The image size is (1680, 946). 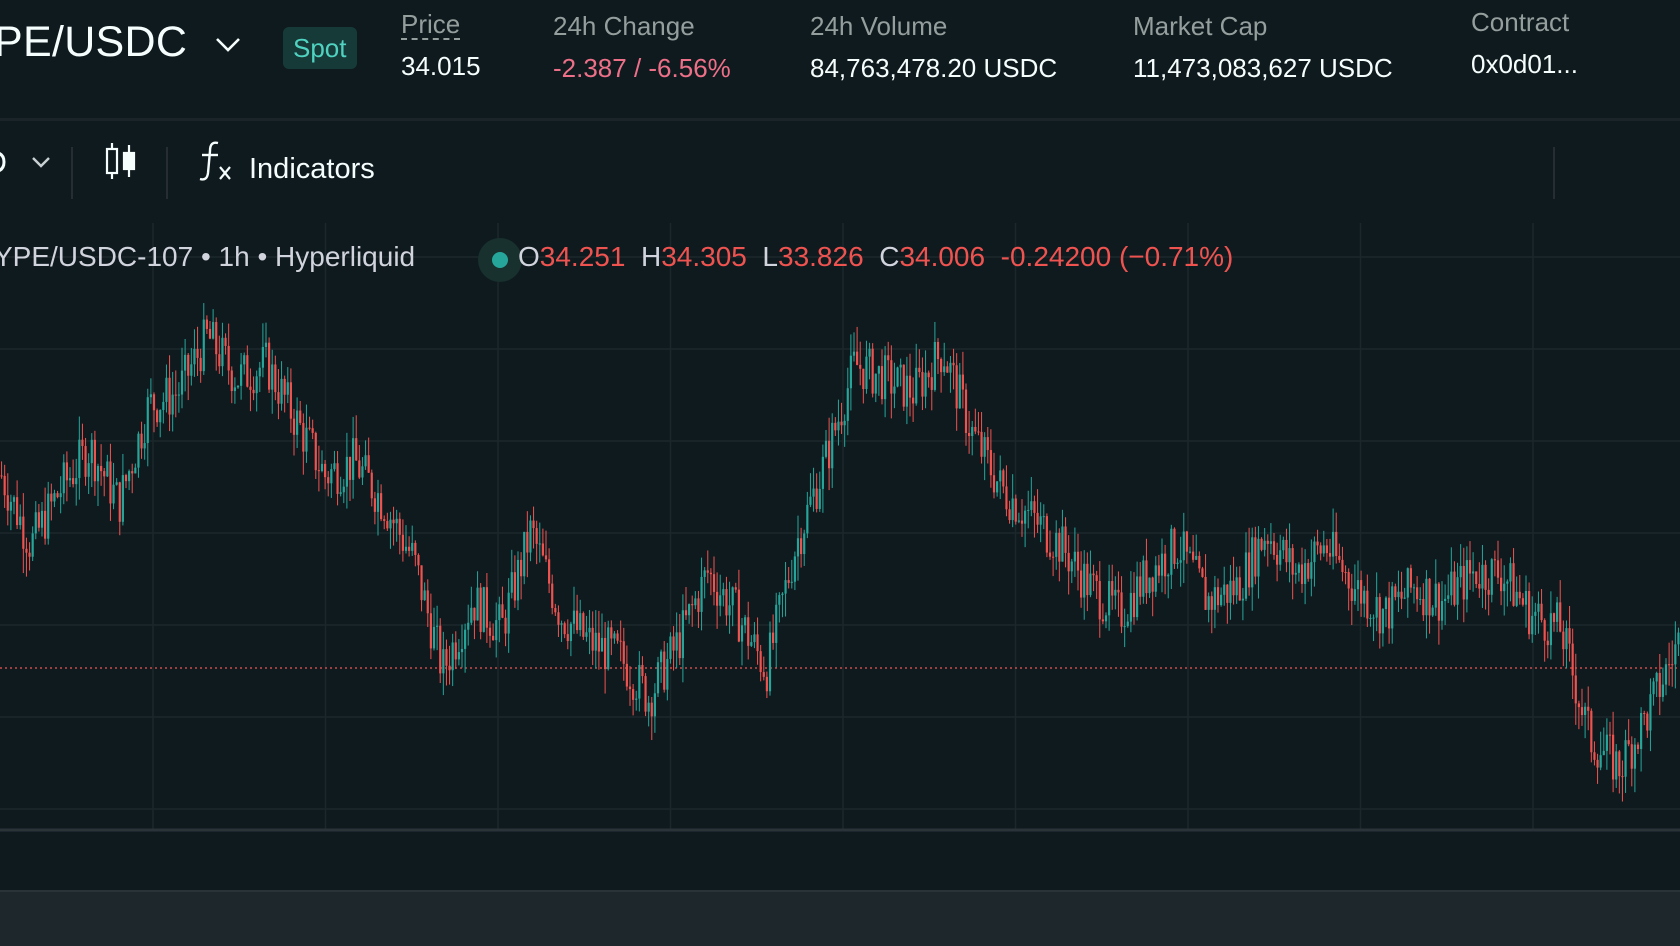 What do you see at coordinates (216, 161) in the screenshot?
I see `fx-icon` at bounding box center [216, 161].